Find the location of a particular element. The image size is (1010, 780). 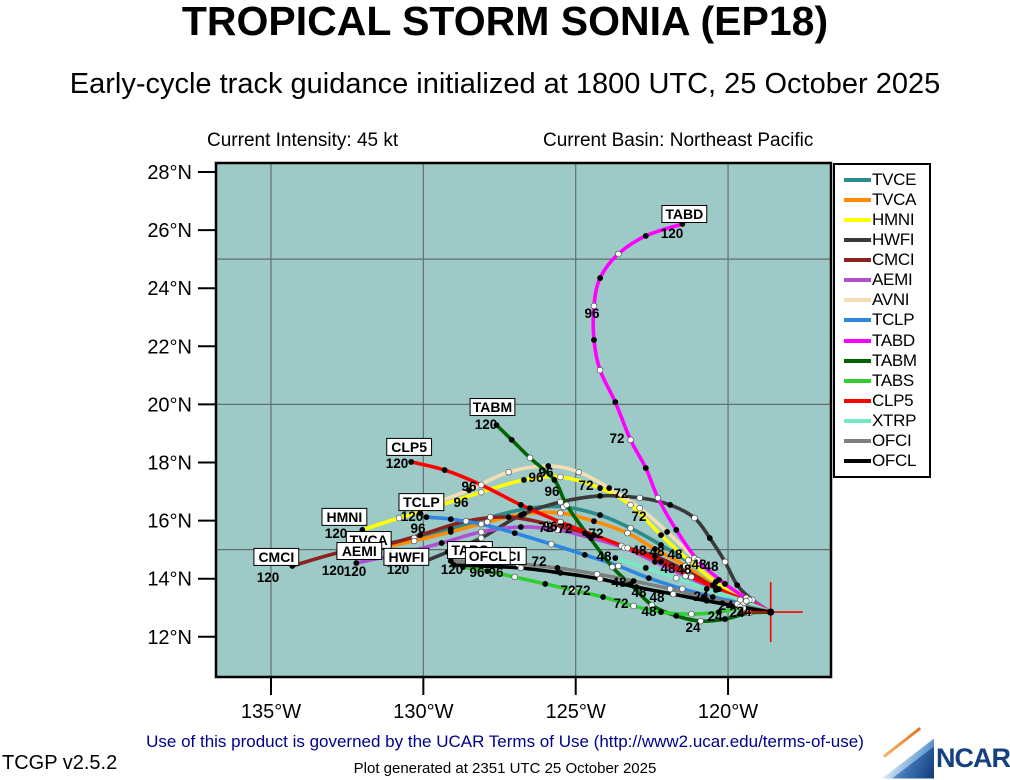

forecast-dot-12h-hmni is located at coordinates (630, 505).